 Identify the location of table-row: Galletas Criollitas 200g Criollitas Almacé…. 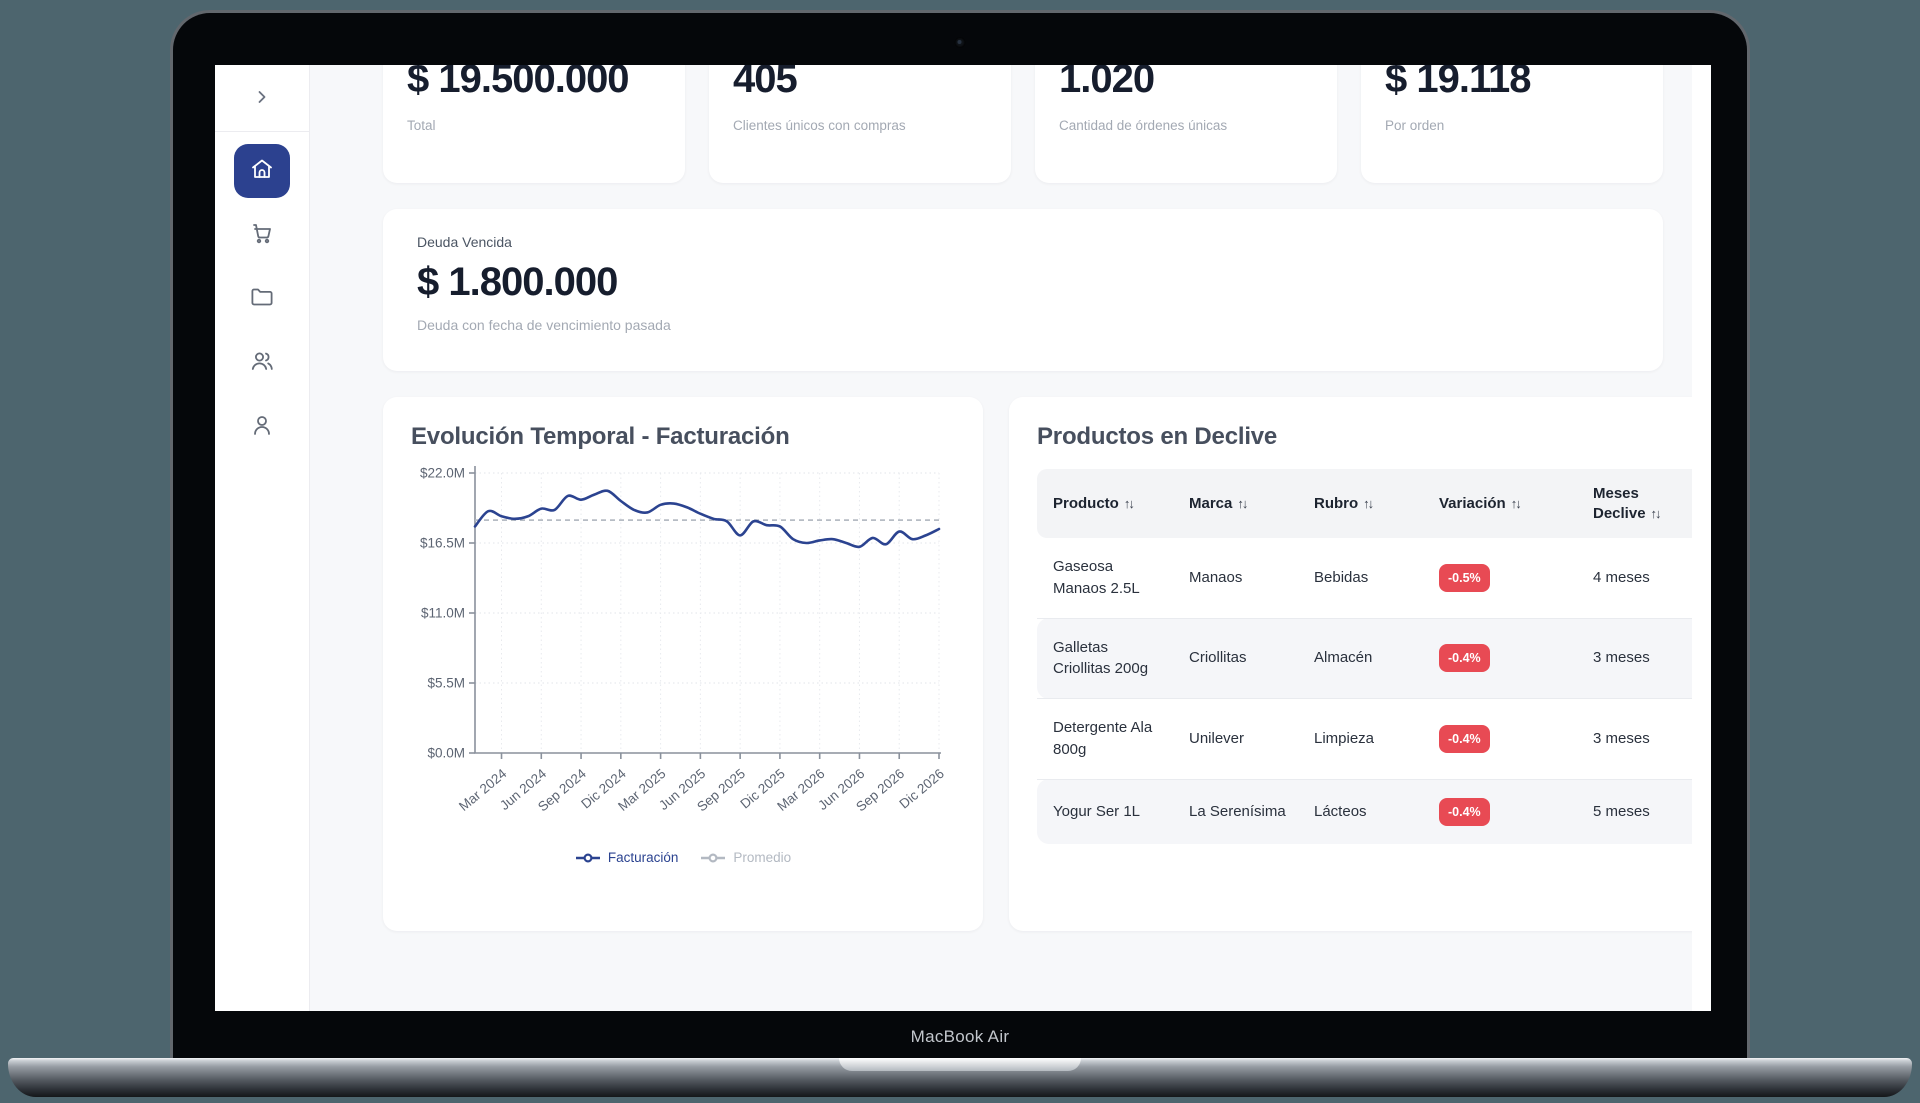
(1374, 658).